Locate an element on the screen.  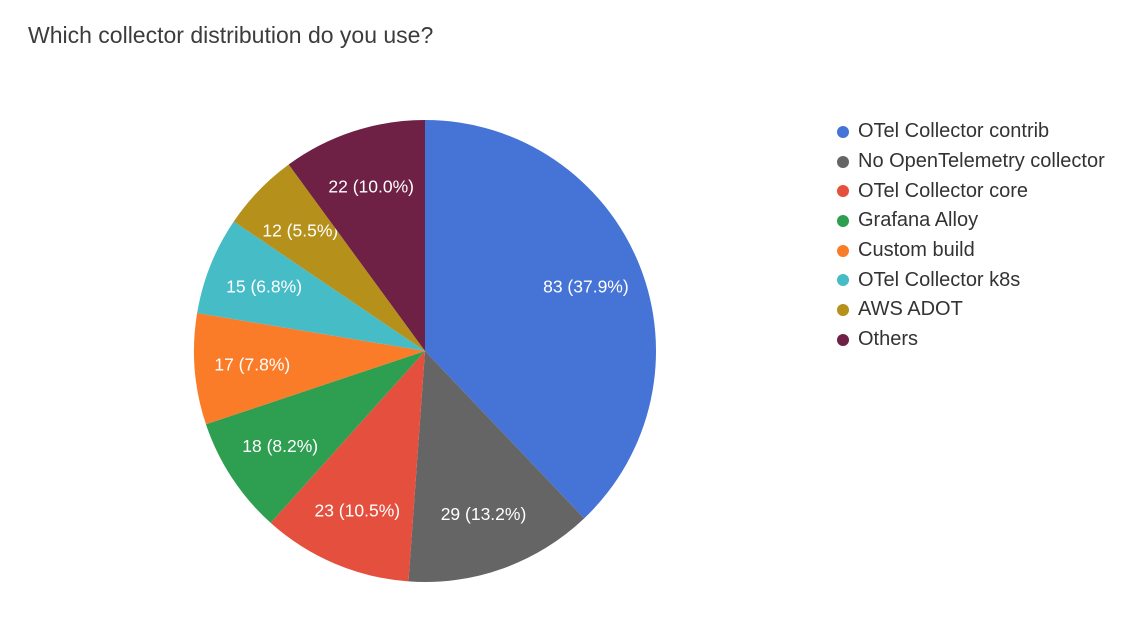
pie-slice-label-custom-build: 17 (7.8%) is located at coordinates (252, 365).